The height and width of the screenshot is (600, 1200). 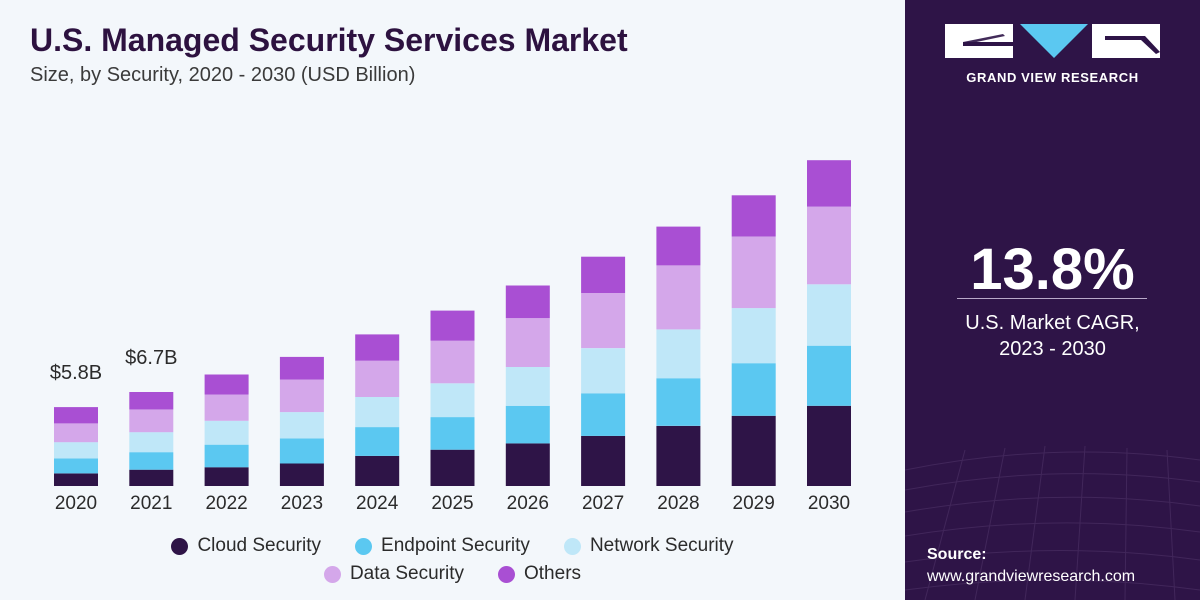 What do you see at coordinates (753, 336) in the screenshot?
I see `bar-segment-2029-network-security` at bounding box center [753, 336].